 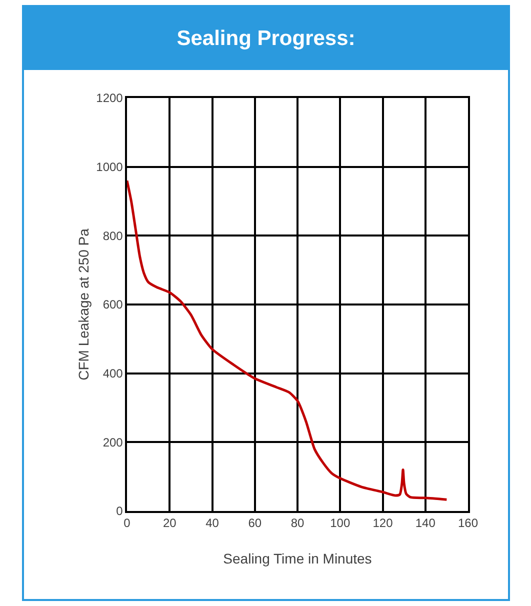 What do you see at coordinates (113, 305) in the screenshot?
I see `y-tick-label: 600` at bounding box center [113, 305].